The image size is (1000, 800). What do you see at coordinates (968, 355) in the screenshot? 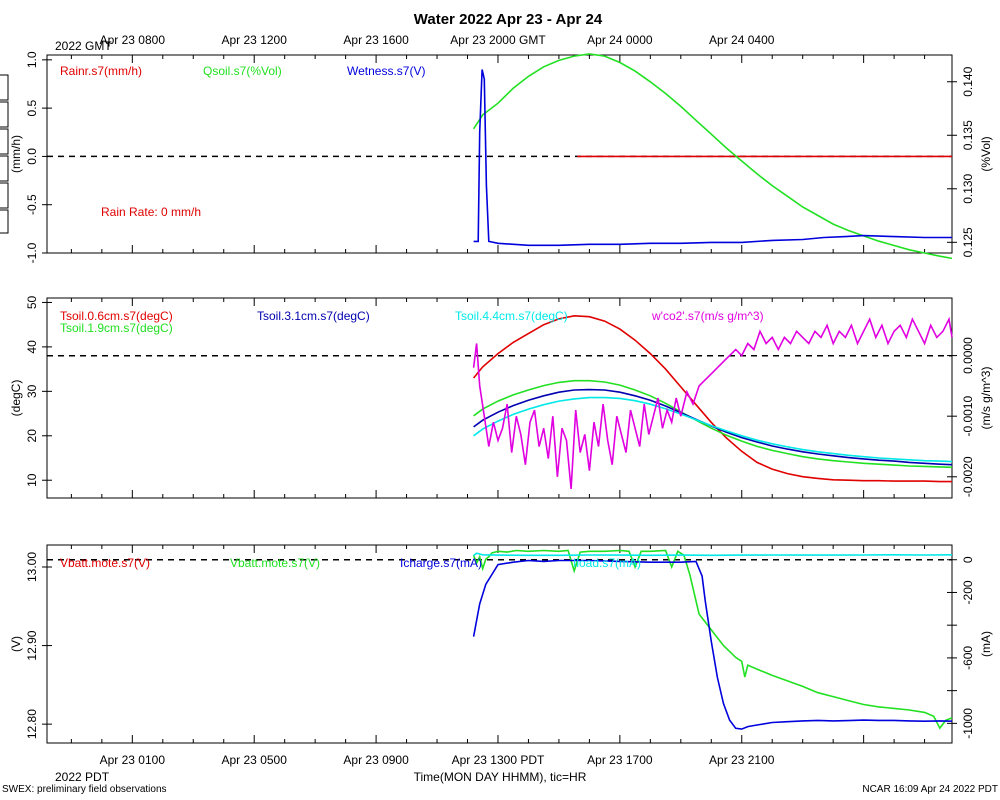
I see `y-right-tick-label: 0.0000` at bounding box center [968, 355].